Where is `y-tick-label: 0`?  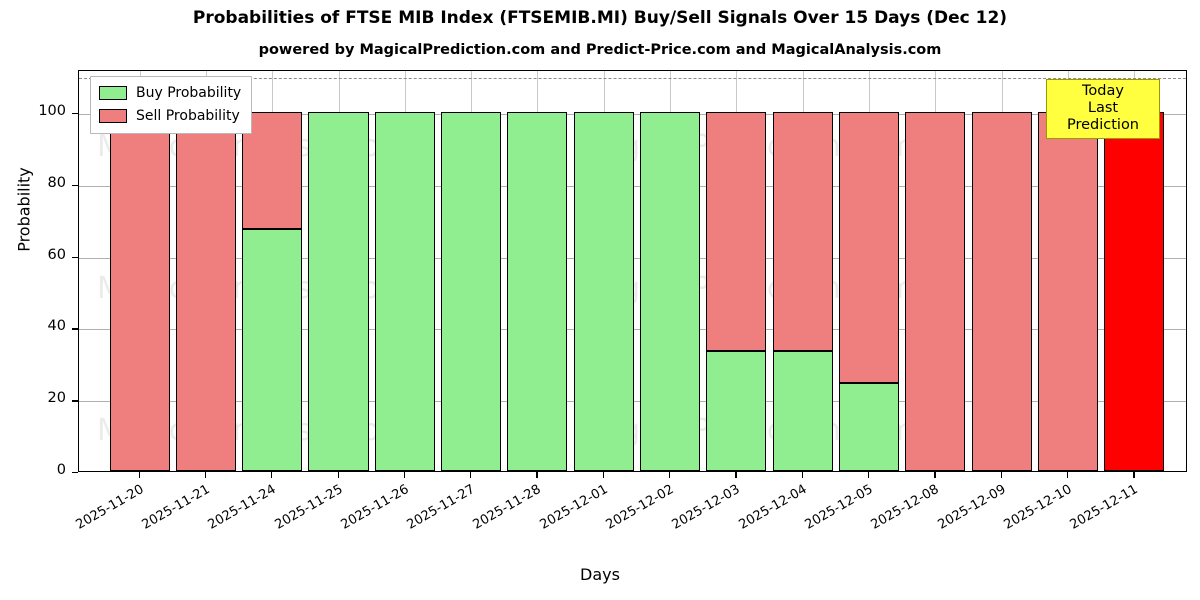
y-tick-label: 0 is located at coordinates (61, 470).